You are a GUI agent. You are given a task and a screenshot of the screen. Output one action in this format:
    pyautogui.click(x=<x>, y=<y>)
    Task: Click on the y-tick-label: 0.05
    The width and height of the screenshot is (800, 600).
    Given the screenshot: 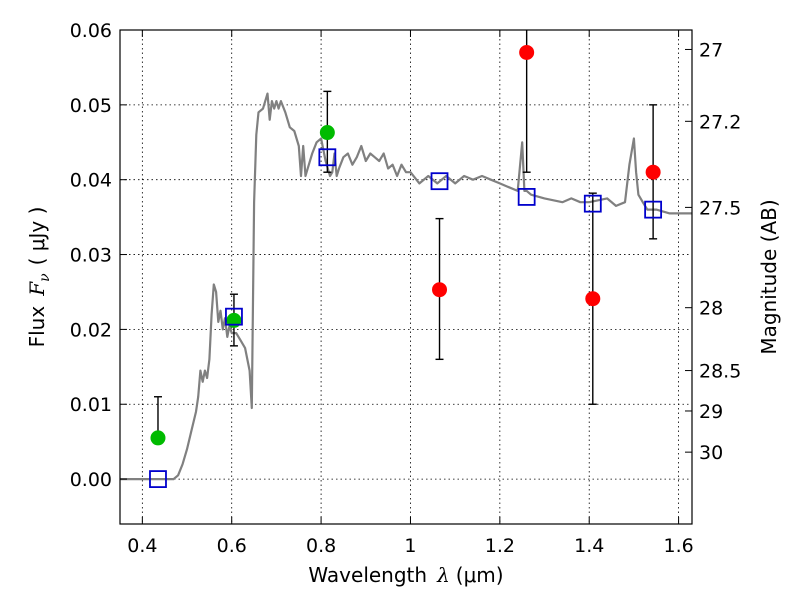 What is the action you would take?
    pyautogui.click(x=91, y=106)
    